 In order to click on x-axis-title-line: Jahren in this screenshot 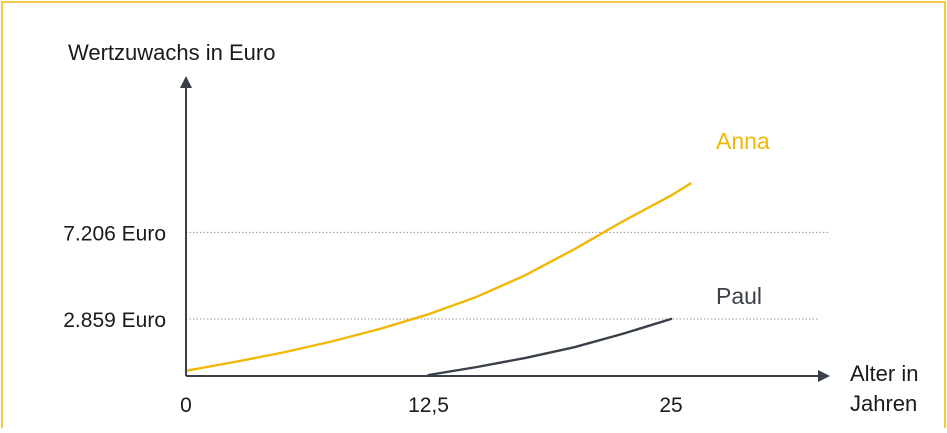, I will do `click(883, 403)`.